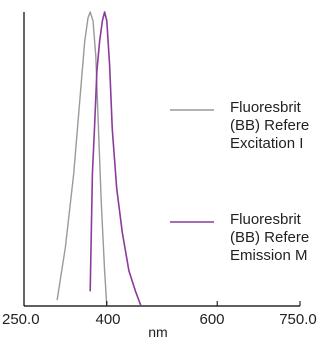 The image size is (322, 341). Describe the element at coordinates (21, 319) in the screenshot. I see `x-tick-label: 250.0` at that location.